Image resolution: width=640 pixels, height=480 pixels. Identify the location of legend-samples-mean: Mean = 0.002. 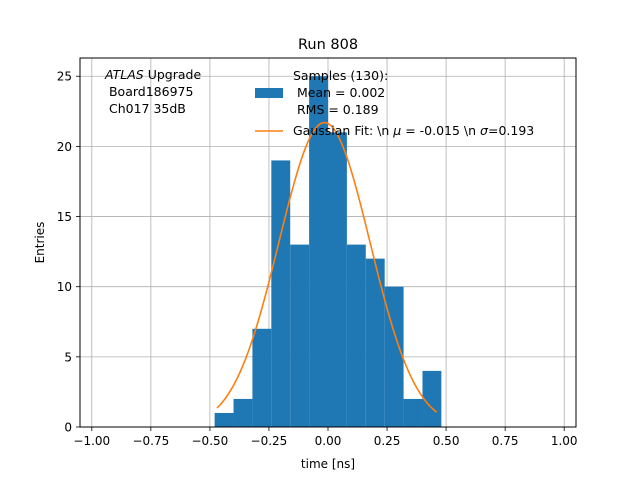
(339, 92).